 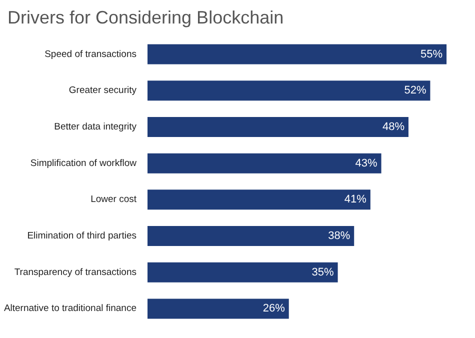 What do you see at coordinates (366, 163) in the screenshot?
I see `data-label: 43%` at bounding box center [366, 163].